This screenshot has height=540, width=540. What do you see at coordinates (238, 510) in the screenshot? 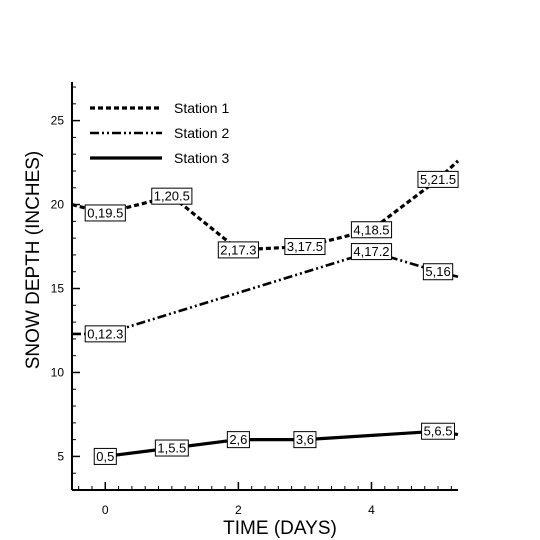
I see `x-tick-label: 2` at bounding box center [238, 510].